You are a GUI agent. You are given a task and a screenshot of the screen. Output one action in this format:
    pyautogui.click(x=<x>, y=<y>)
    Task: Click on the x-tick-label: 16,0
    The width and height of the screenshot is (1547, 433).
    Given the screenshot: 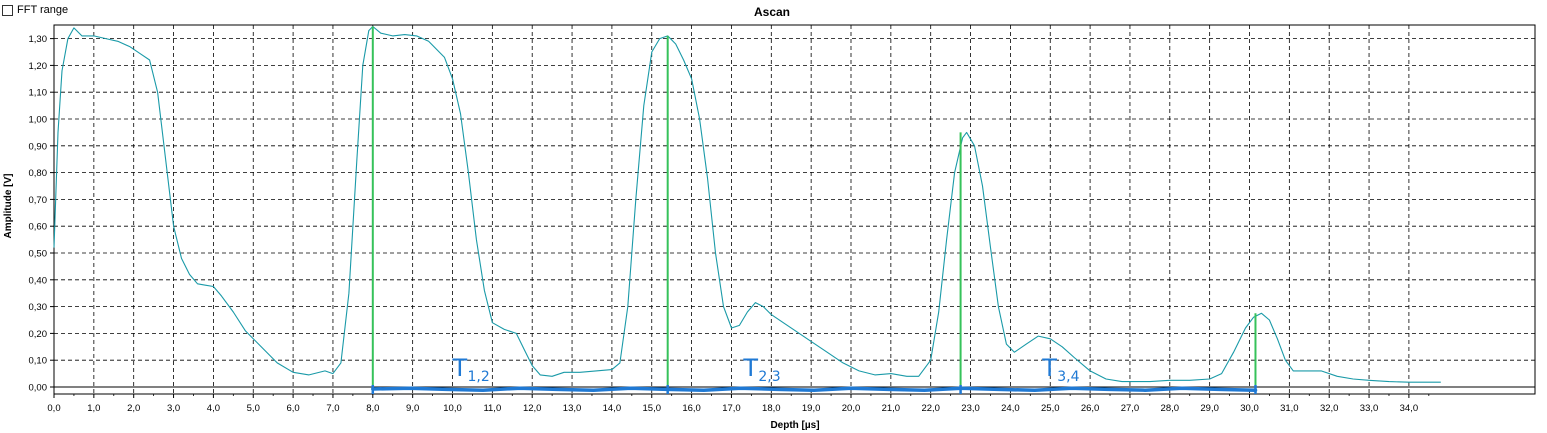 What is the action you would take?
    pyautogui.click(x=691, y=408)
    